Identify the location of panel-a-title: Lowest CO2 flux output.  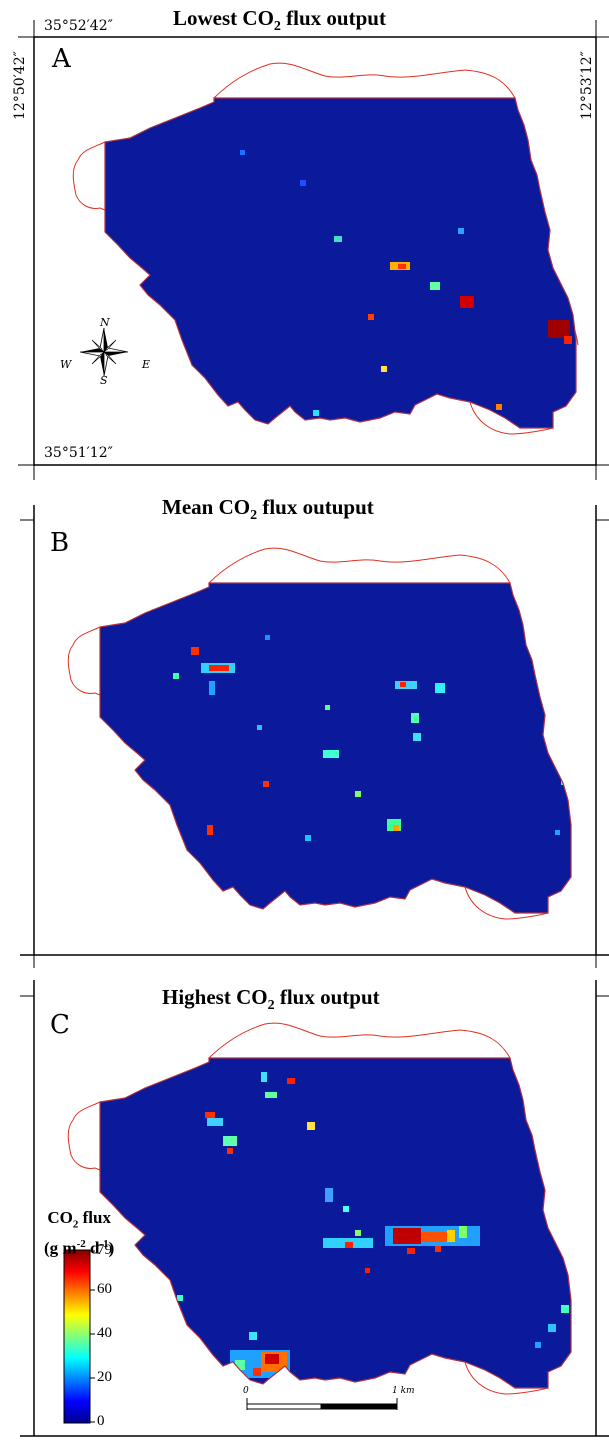
(279, 20).